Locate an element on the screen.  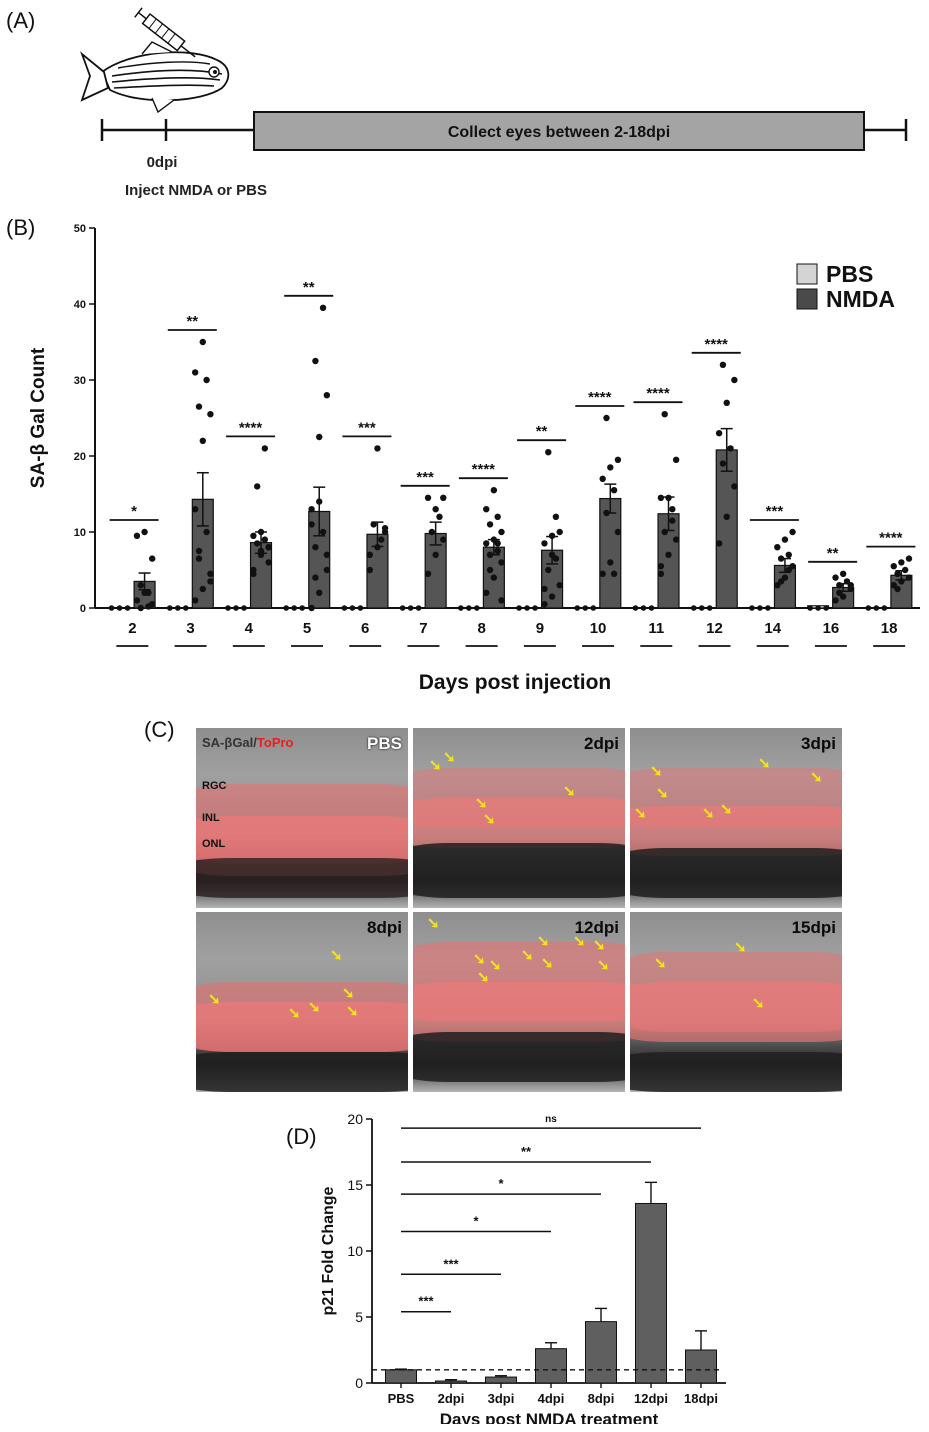
category-label: 16 is located at coordinates (831, 628).